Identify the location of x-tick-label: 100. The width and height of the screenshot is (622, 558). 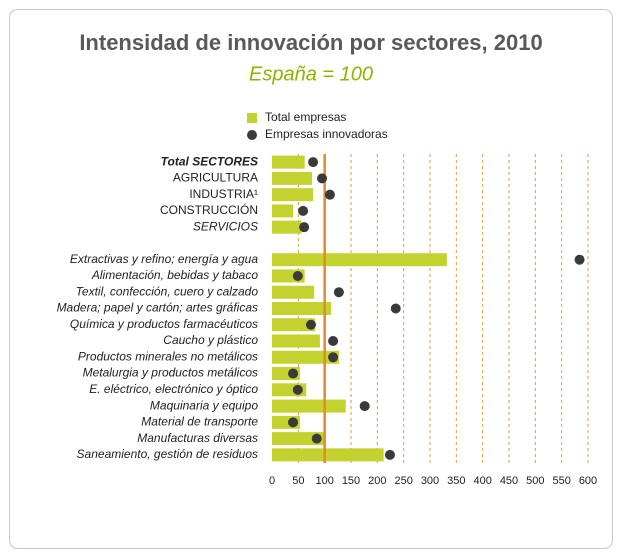
(324, 481).